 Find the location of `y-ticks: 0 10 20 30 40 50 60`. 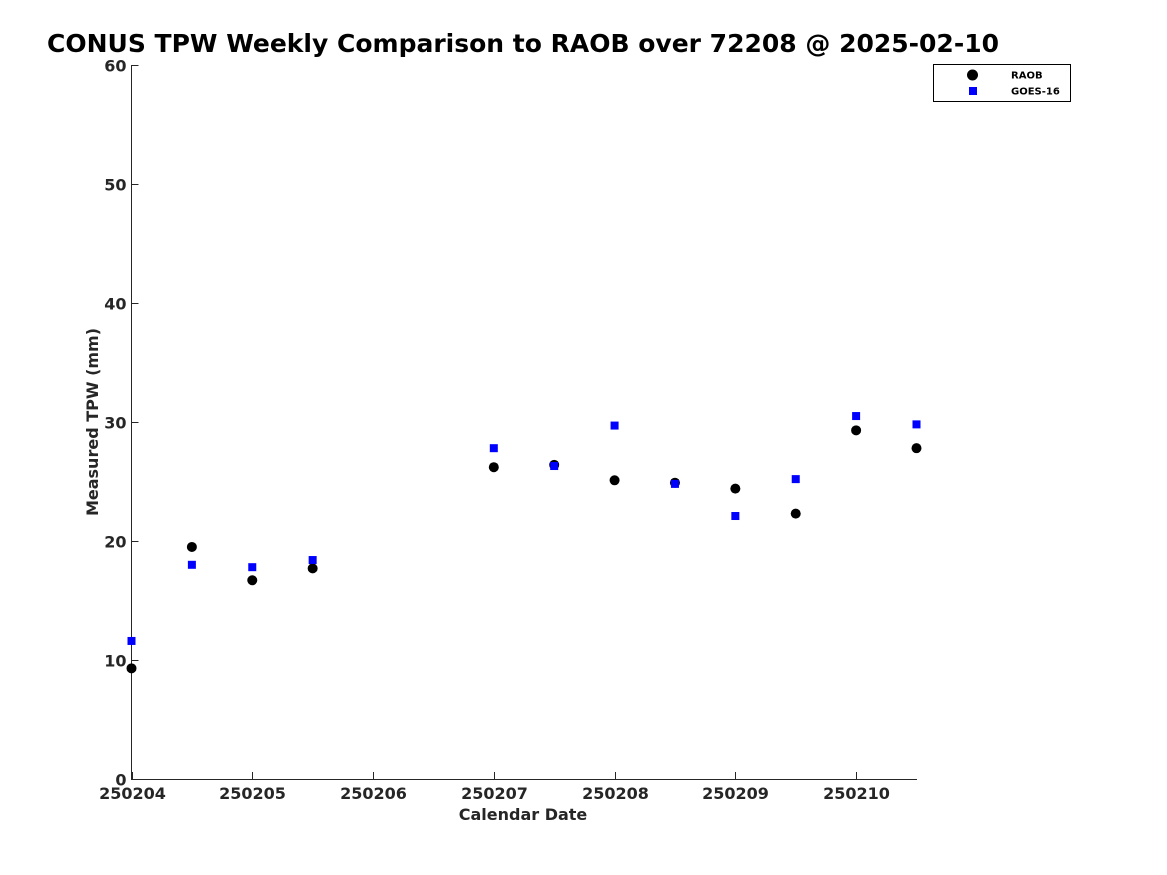

y-ticks: 0 10 20 30 40 50 60 is located at coordinates (121, 423).